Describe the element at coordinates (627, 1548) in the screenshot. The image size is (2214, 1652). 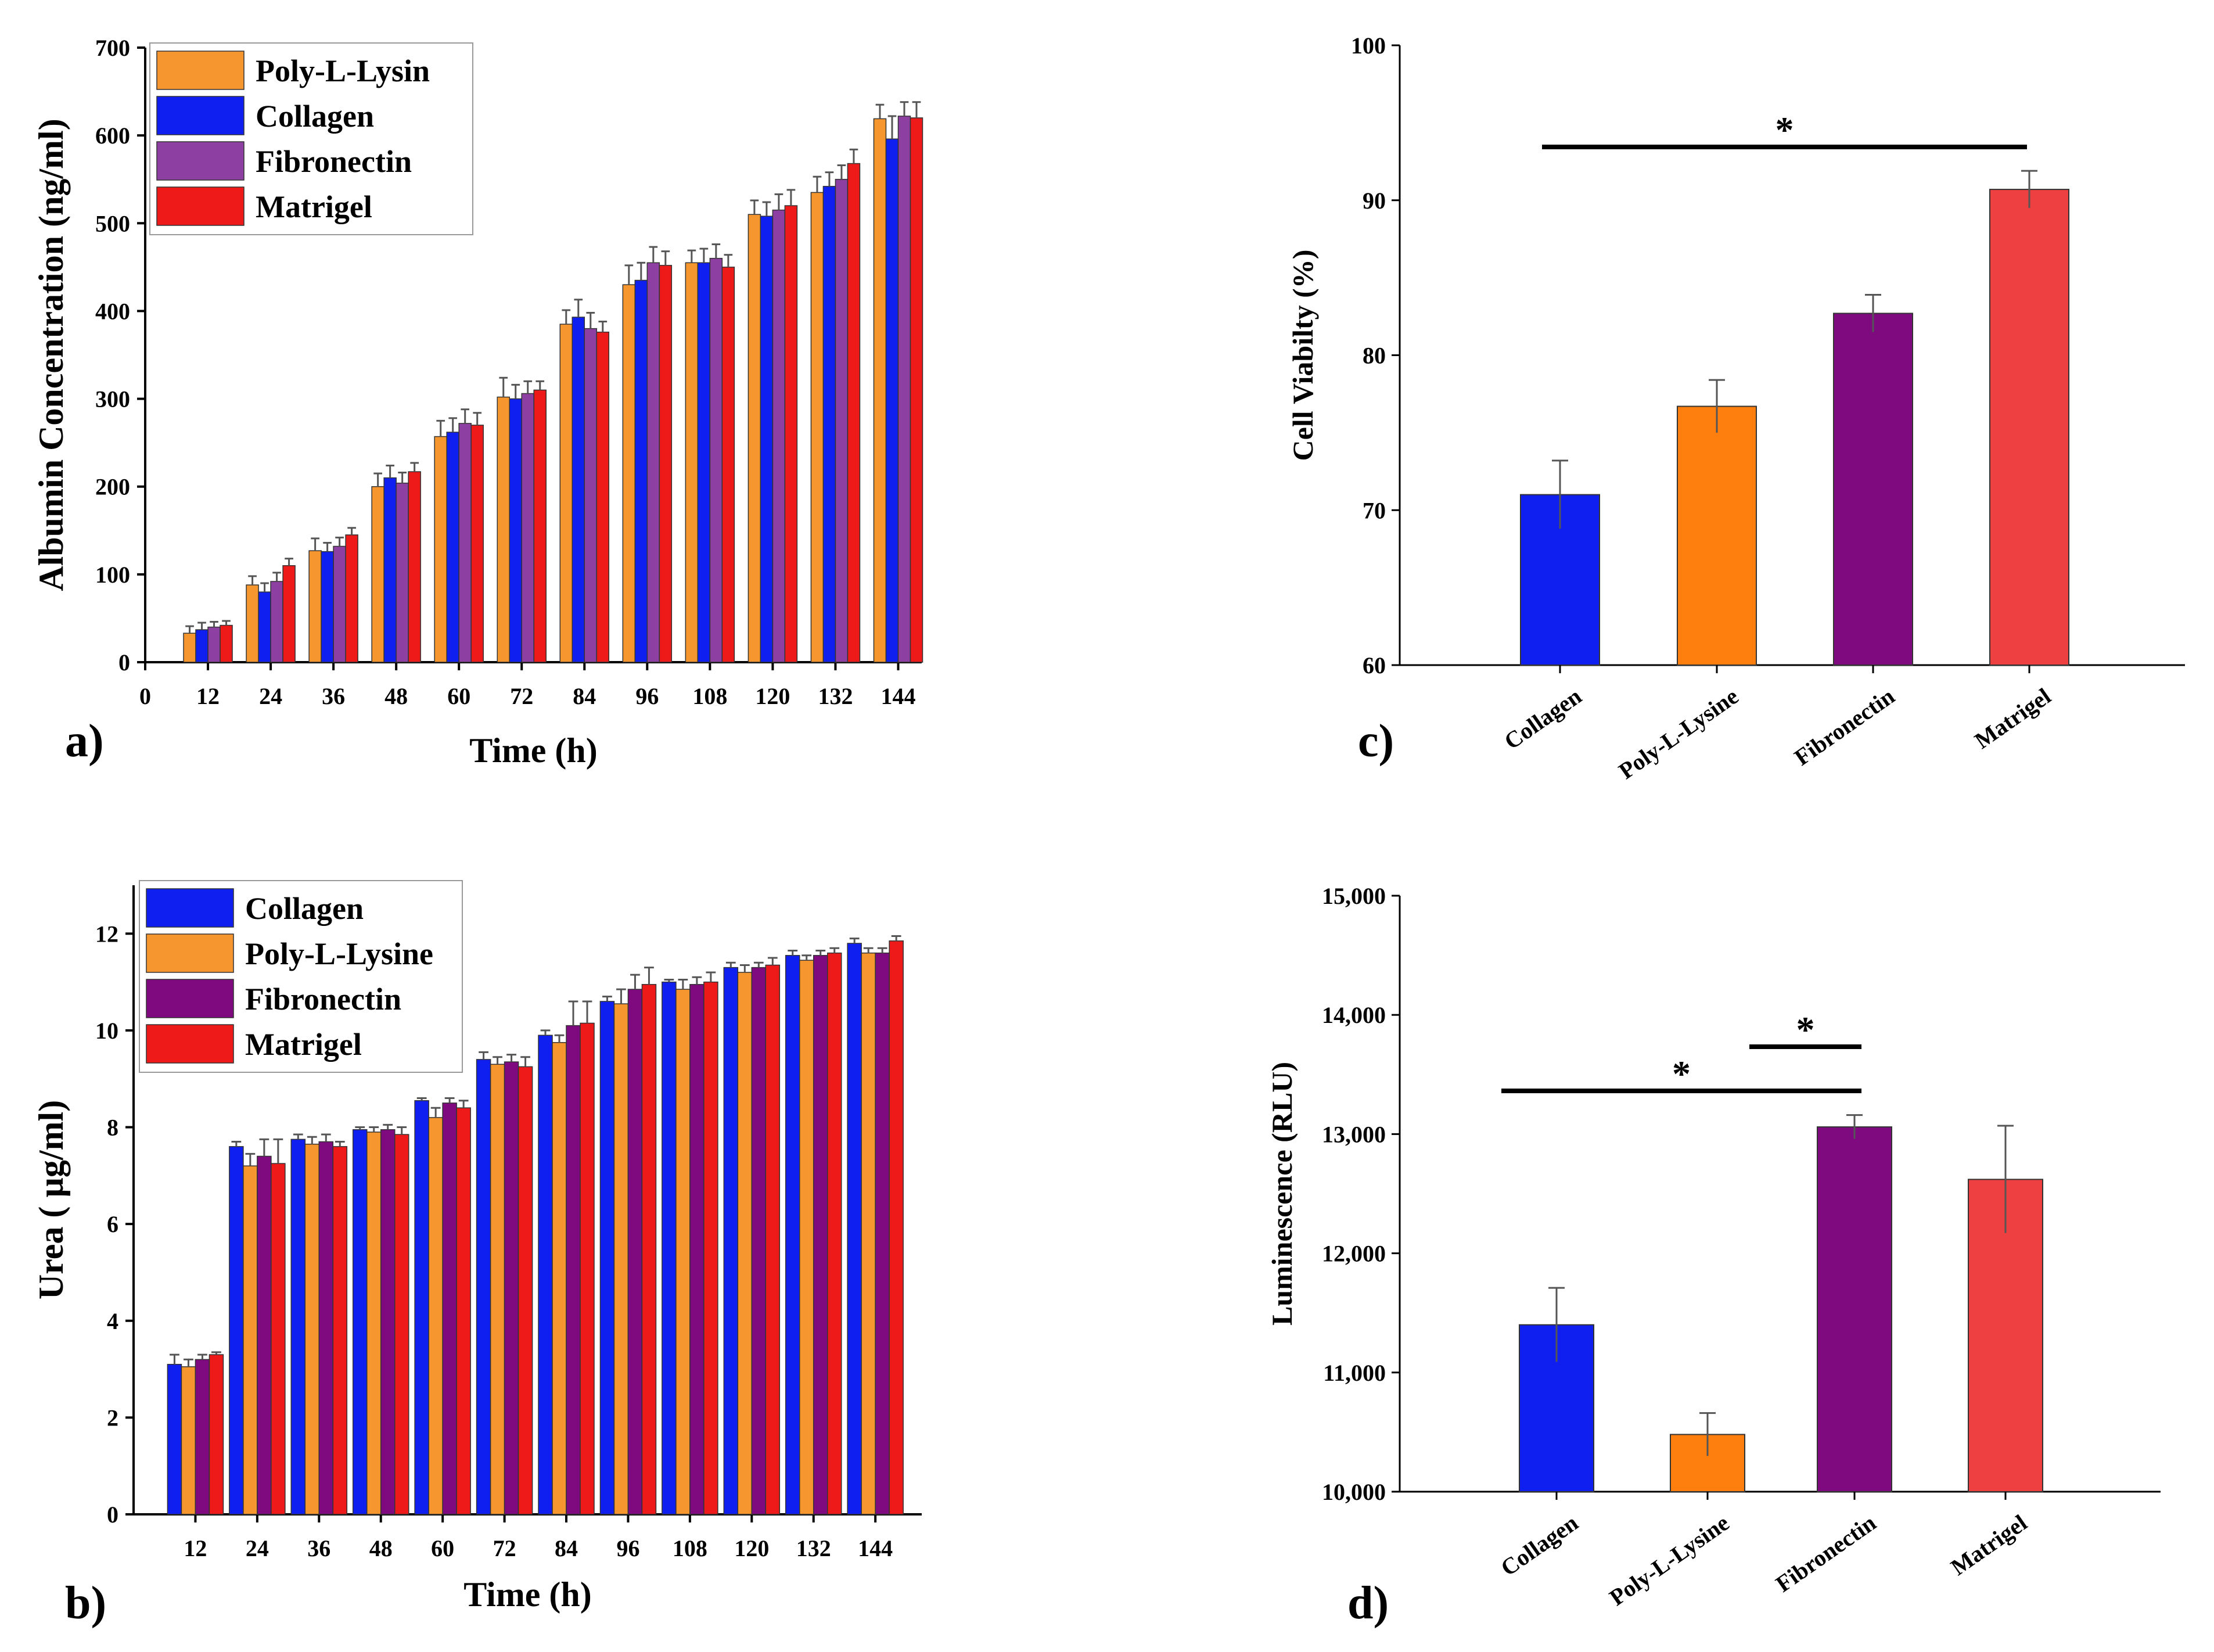
I see `x-tick-label: 96` at that location.